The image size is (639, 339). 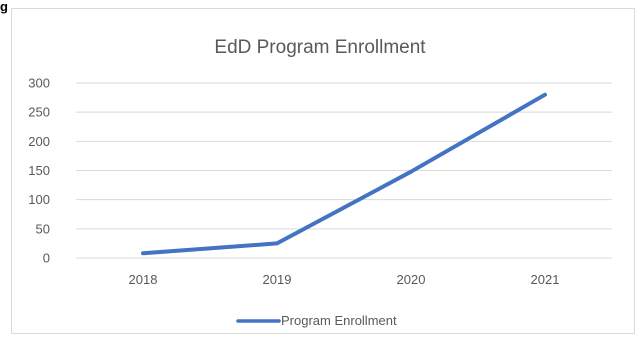 What do you see at coordinates (46, 258) in the screenshot?
I see `y-tick-label: 0` at bounding box center [46, 258].